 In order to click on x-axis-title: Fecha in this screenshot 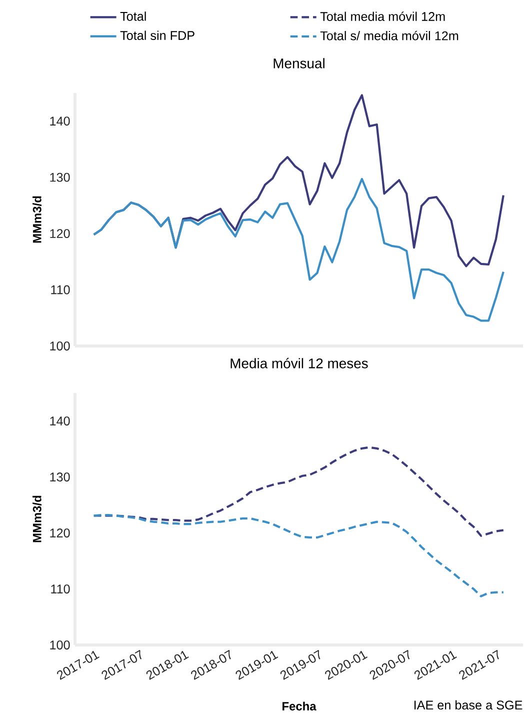, I will do `click(299, 706)`.